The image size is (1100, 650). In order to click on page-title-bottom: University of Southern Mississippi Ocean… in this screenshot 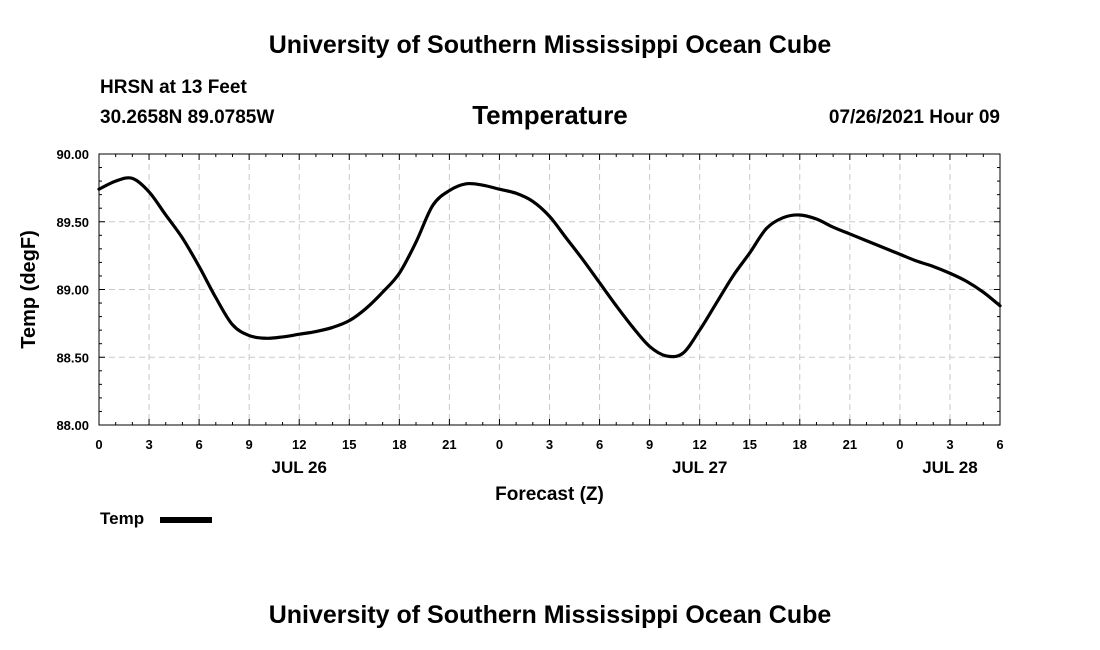, I will do `click(550, 615)`.